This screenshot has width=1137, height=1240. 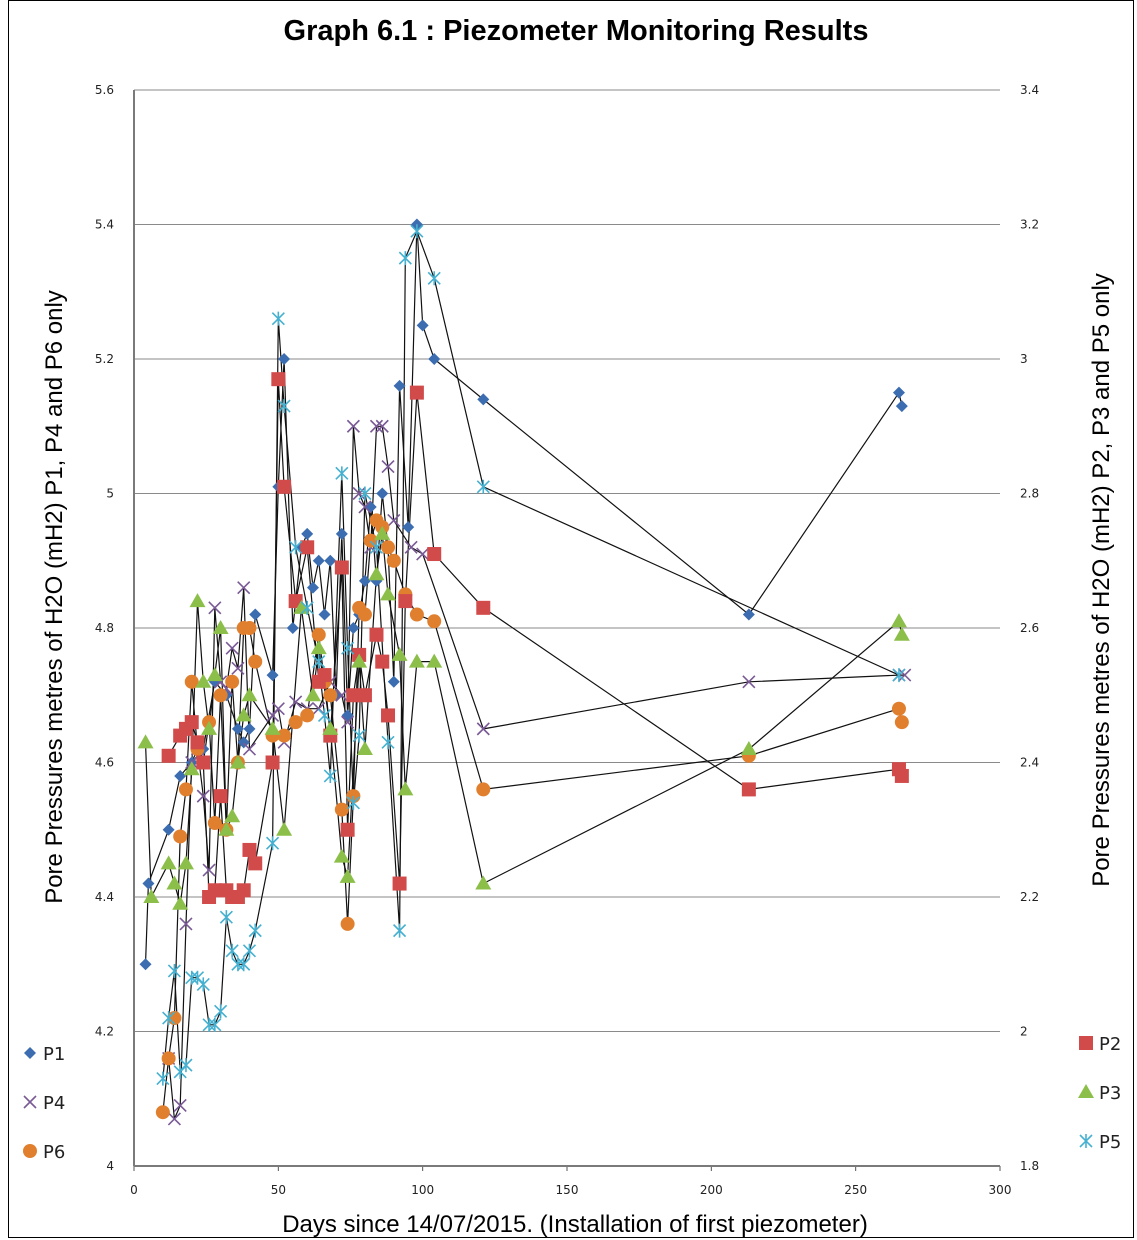 What do you see at coordinates (572, 1098) in the screenshot?
I see `legend: P1 P4 P6 P2 P3 P5` at bounding box center [572, 1098].